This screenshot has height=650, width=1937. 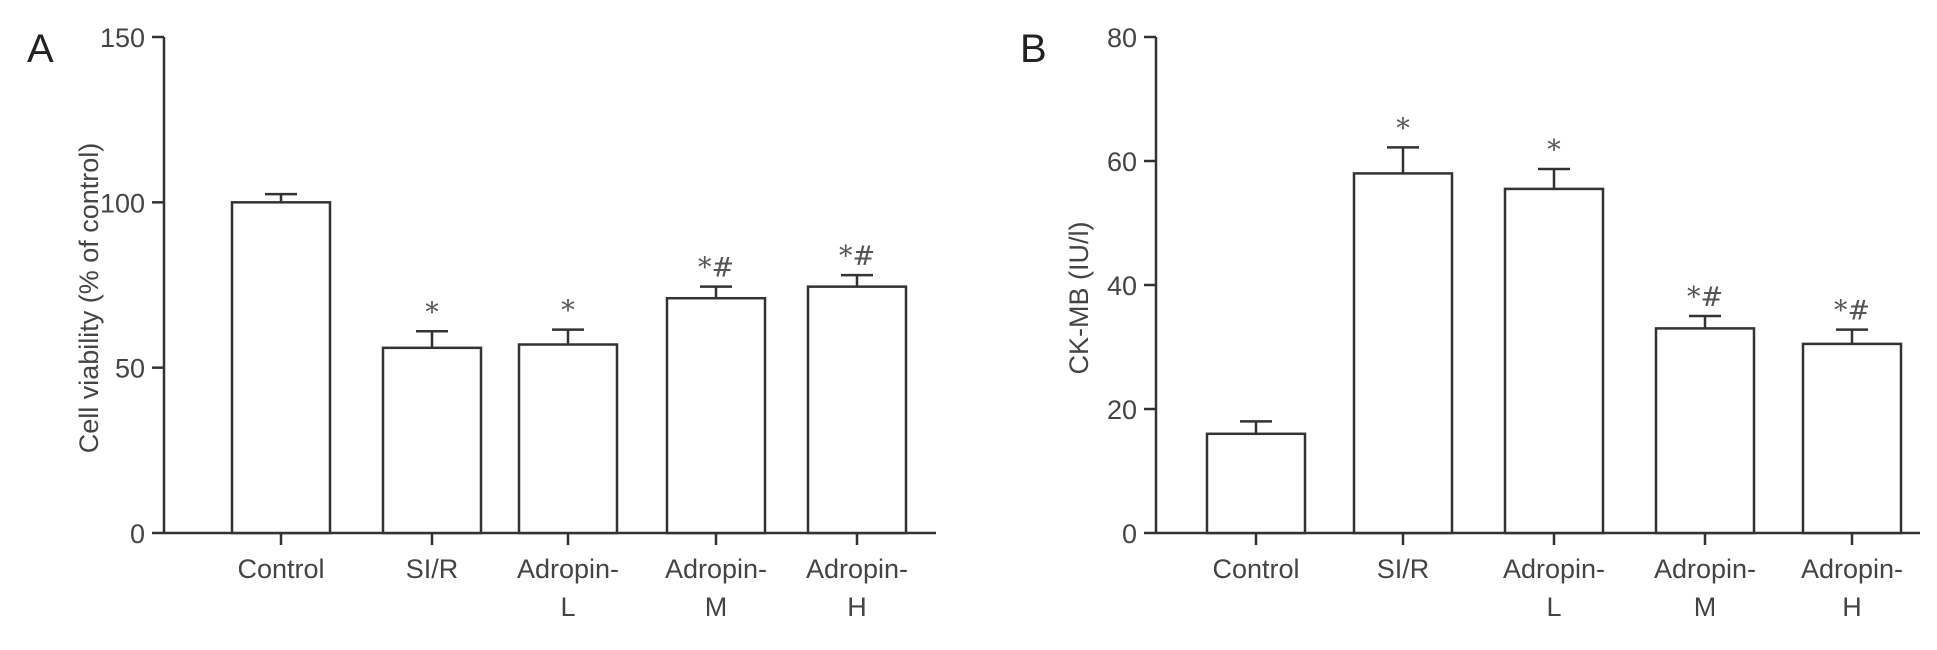 What do you see at coordinates (1079, 298) in the screenshot?
I see `panel-b-y-axis-title: CK-MB (IU/l)` at bounding box center [1079, 298].